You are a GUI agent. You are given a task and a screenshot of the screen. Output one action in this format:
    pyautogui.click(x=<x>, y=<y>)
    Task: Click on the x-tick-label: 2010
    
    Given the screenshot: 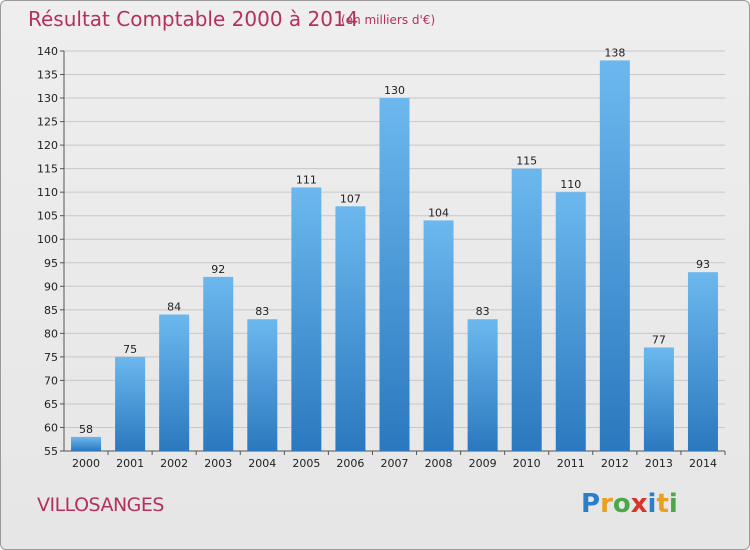 What is the action you would take?
    pyautogui.click(x=527, y=463)
    